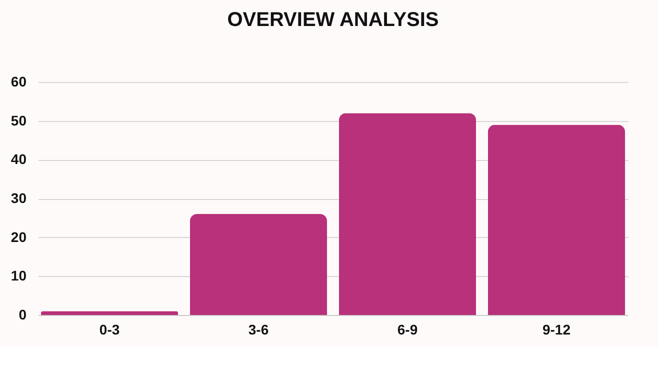 The width and height of the screenshot is (672, 369). Describe the element at coordinates (407, 330) in the screenshot. I see `x-tick-label: 6-9` at that location.